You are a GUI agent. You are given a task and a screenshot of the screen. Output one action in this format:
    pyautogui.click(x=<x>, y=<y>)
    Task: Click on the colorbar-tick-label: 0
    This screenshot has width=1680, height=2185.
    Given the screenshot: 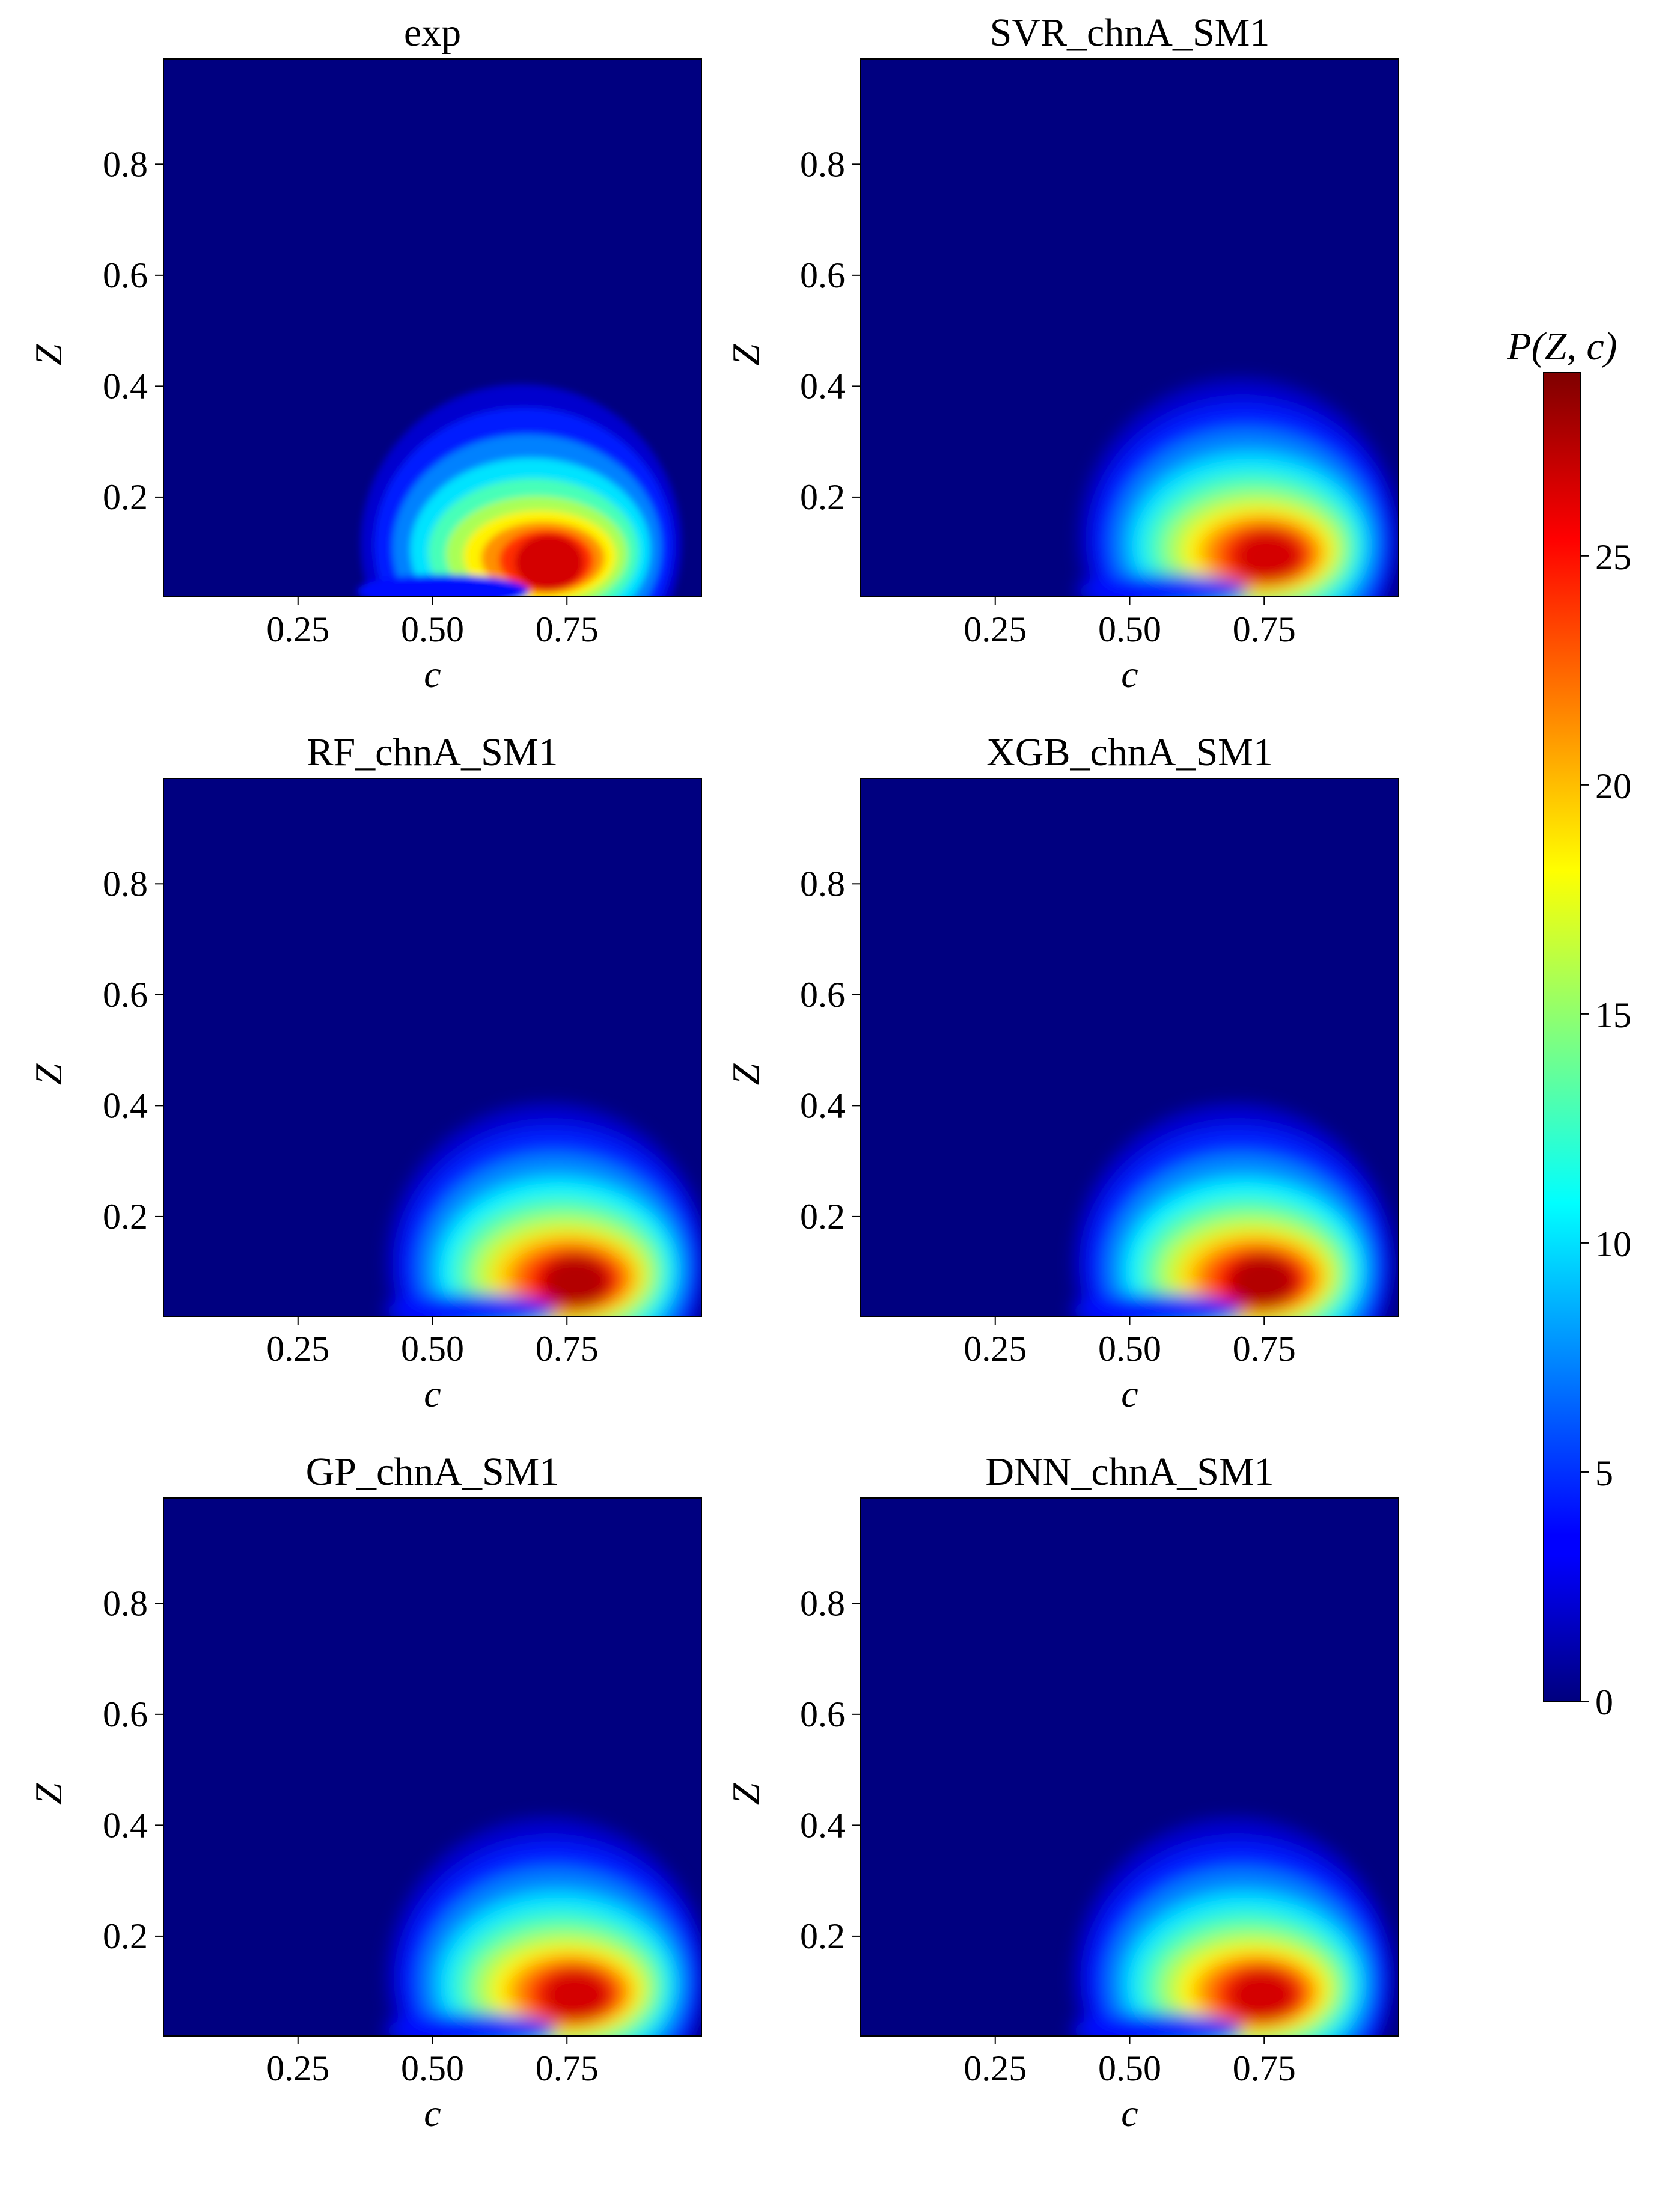 What is the action you would take?
    pyautogui.click(x=1604, y=1702)
    